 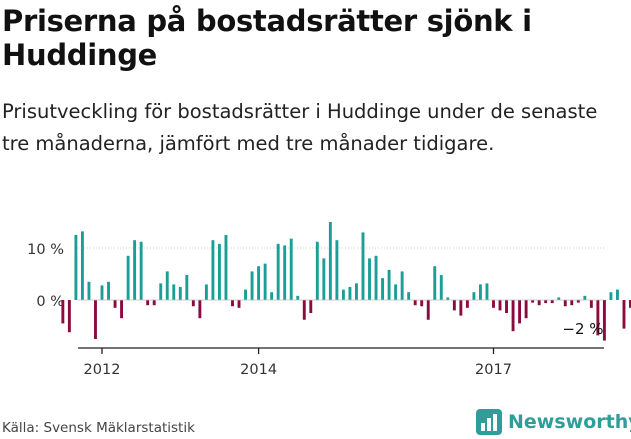 What do you see at coordinates (489, 422) in the screenshot?
I see `bar-chart-logo-icon` at bounding box center [489, 422].